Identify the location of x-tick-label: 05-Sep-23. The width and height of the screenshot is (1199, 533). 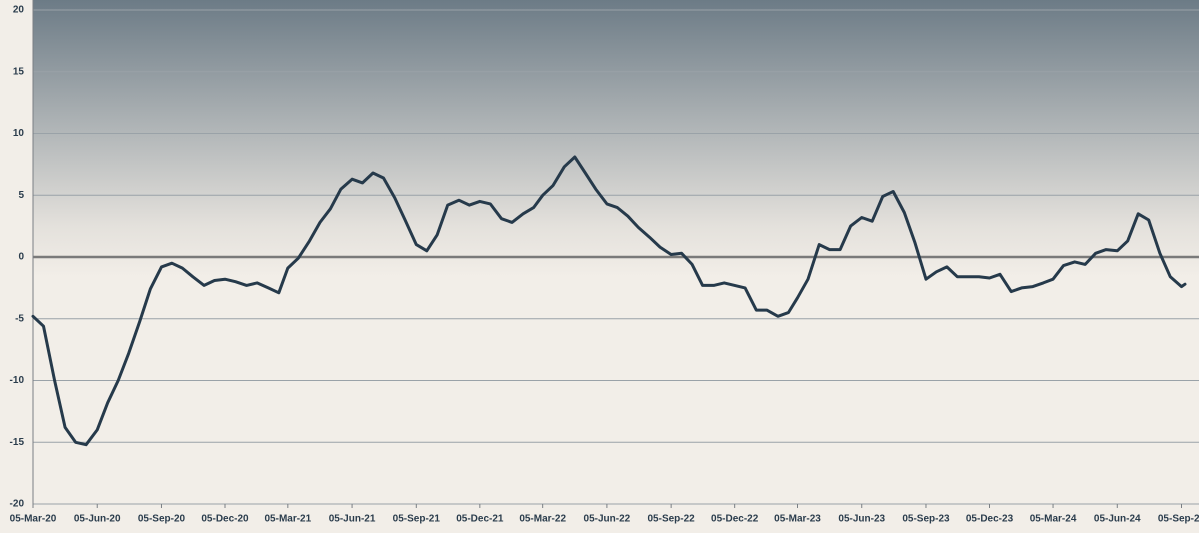
(926, 519).